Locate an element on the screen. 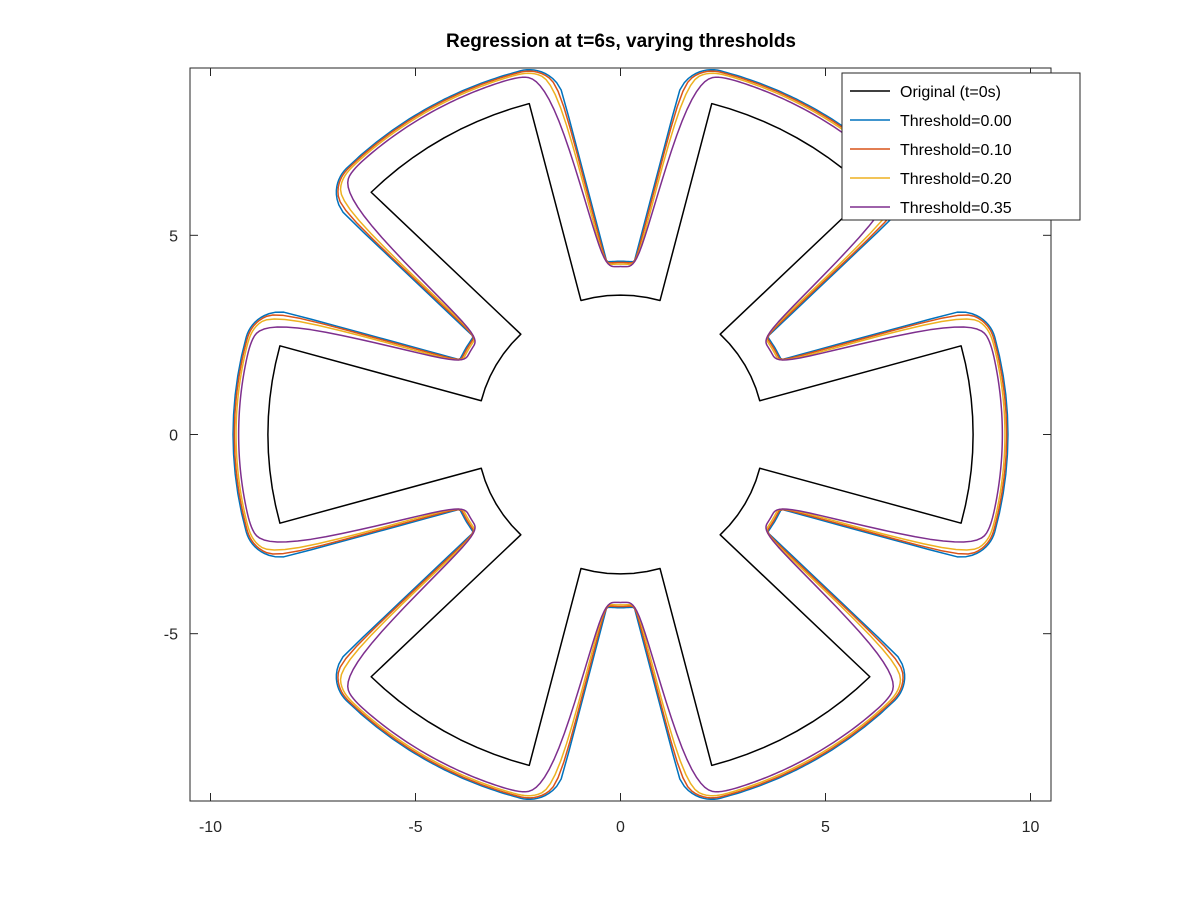 The width and height of the screenshot is (1200, 900). legend-label: Threshold=0.10 is located at coordinates (956, 150).